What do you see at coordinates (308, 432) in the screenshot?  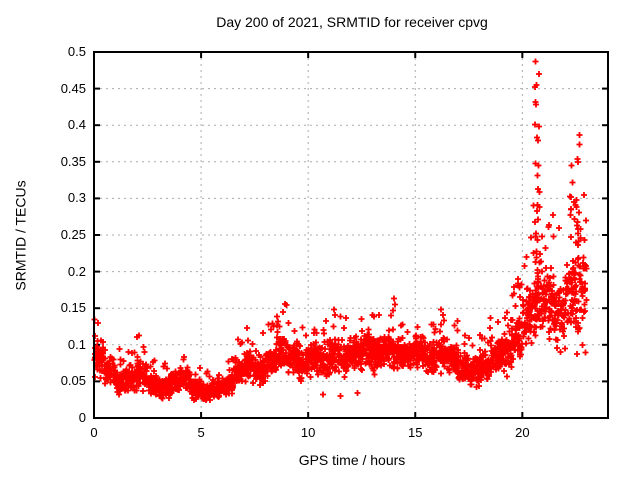 I see `x-tick-label: 10` at bounding box center [308, 432].